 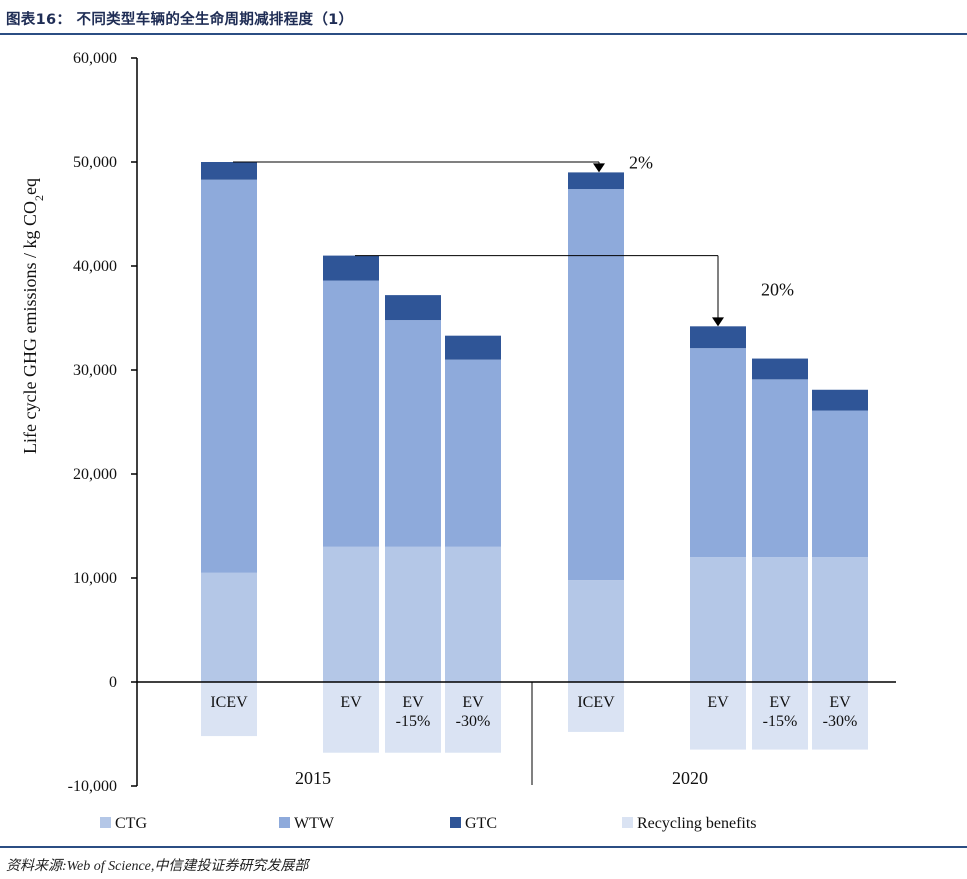 What do you see at coordinates (33, 316) in the screenshot?
I see `y-axis-label: Life cycle GHG emissions / kg CO2eq` at bounding box center [33, 316].